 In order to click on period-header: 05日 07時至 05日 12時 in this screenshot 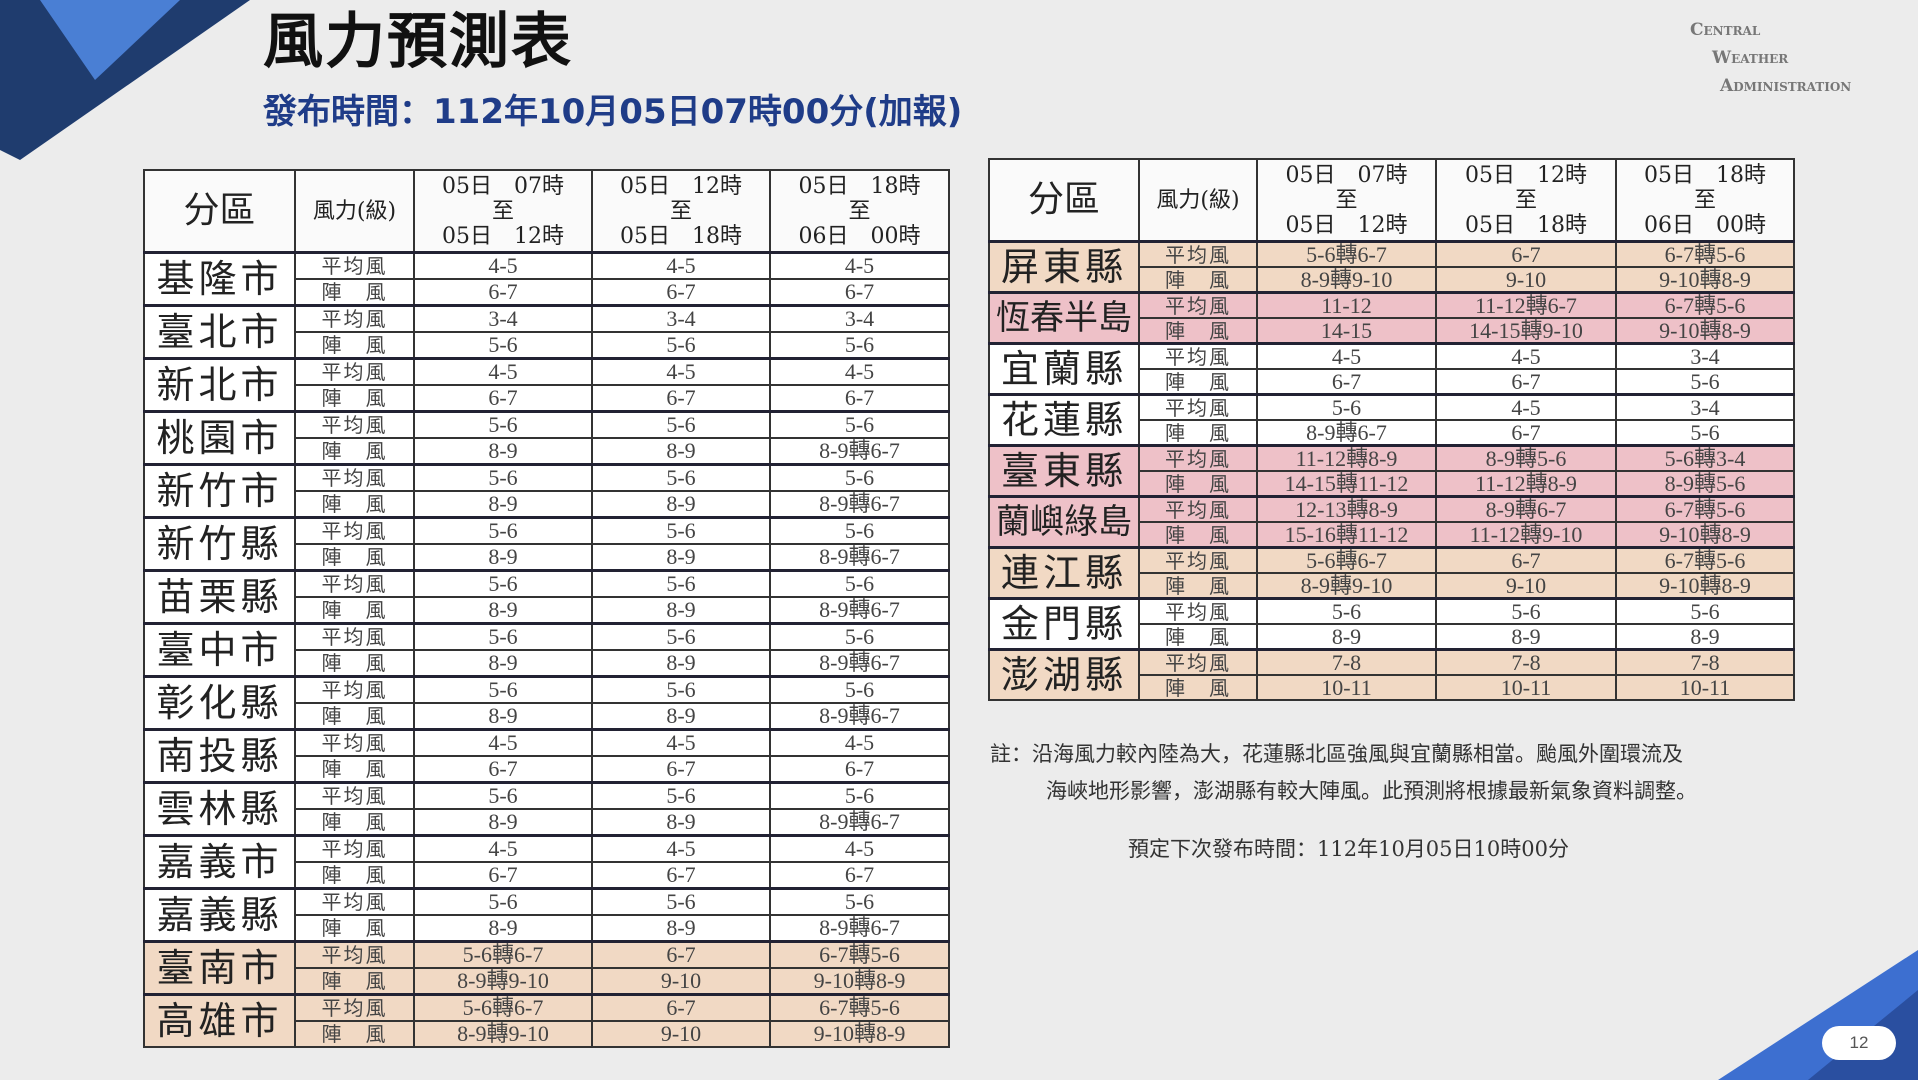, I will do `click(503, 211)`.